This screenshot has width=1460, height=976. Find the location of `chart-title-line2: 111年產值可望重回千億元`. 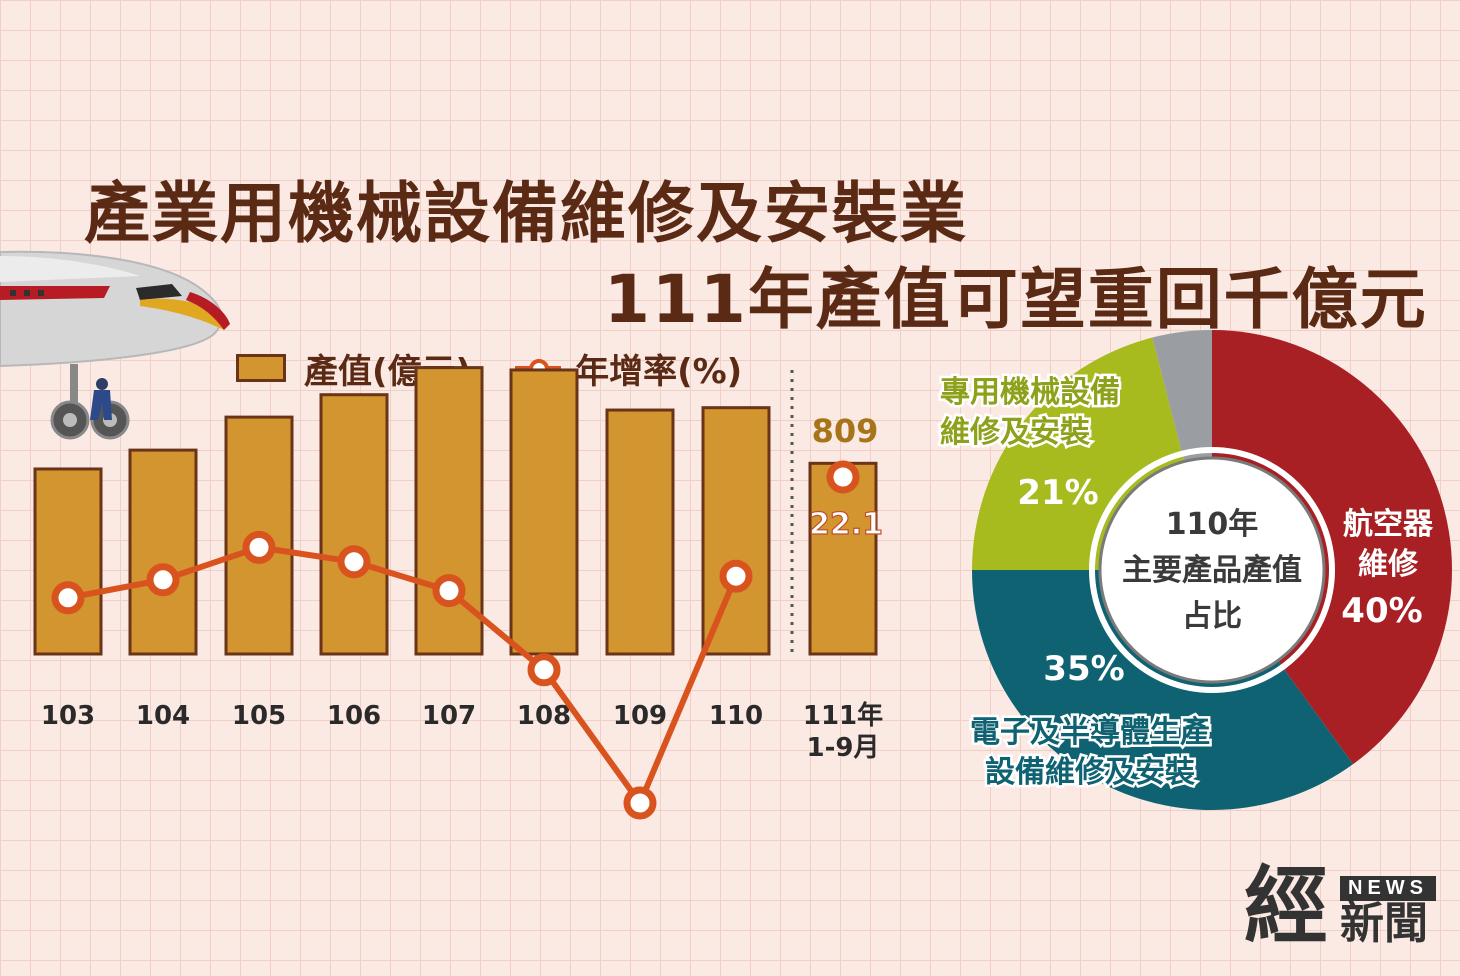

chart-title-line2: 111年產值可望重回千億元 is located at coordinates (1016, 299).